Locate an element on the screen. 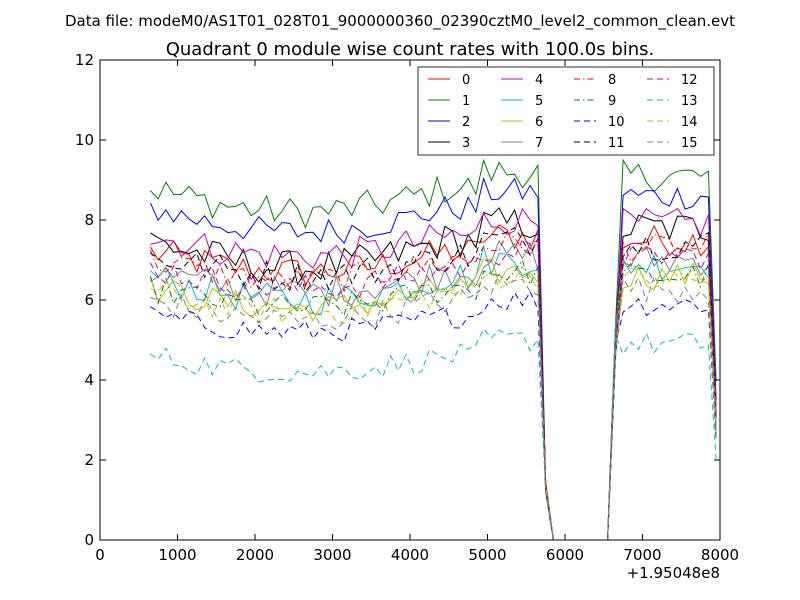 The width and height of the screenshot is (800, 600). x-tick-label: 8000 is located at coordinates (720, 555).